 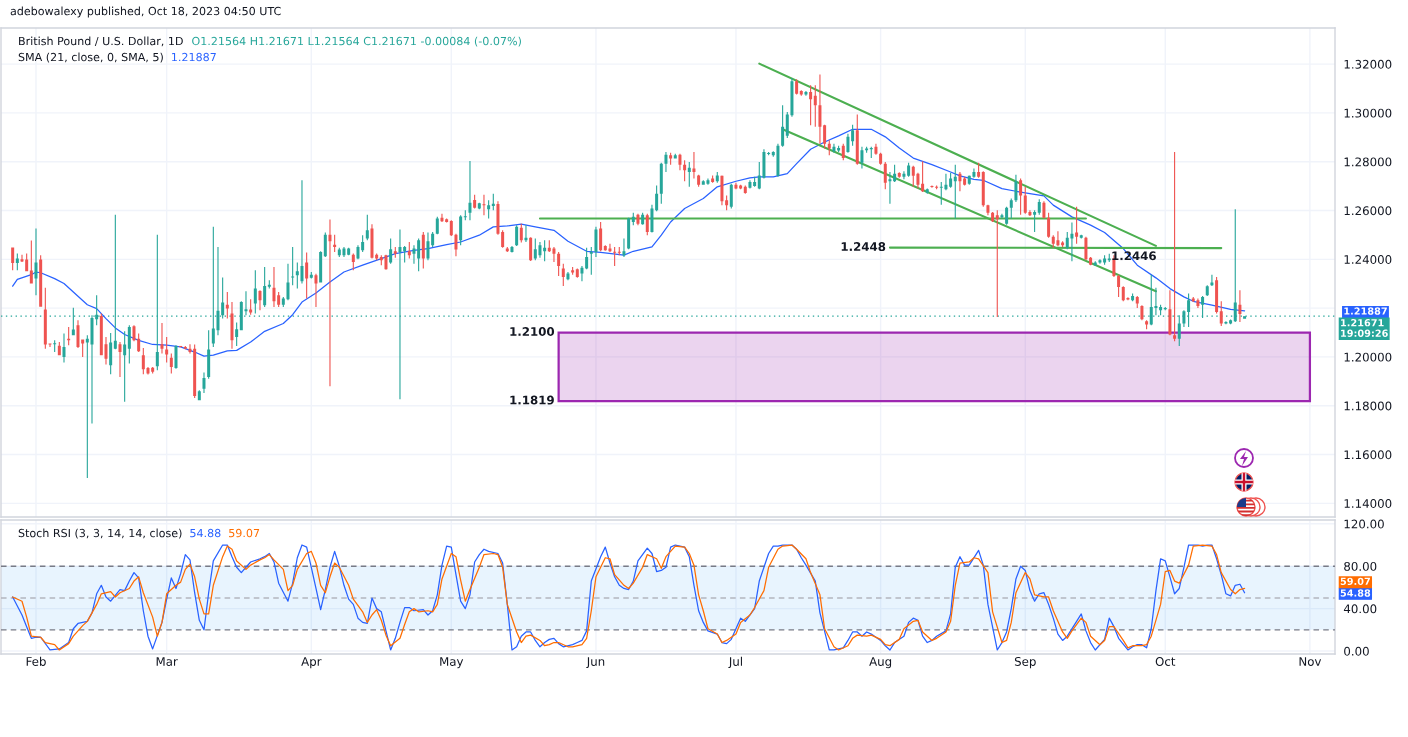 I want to click on x-tick-label: Jul, so click(x=735, y=662).